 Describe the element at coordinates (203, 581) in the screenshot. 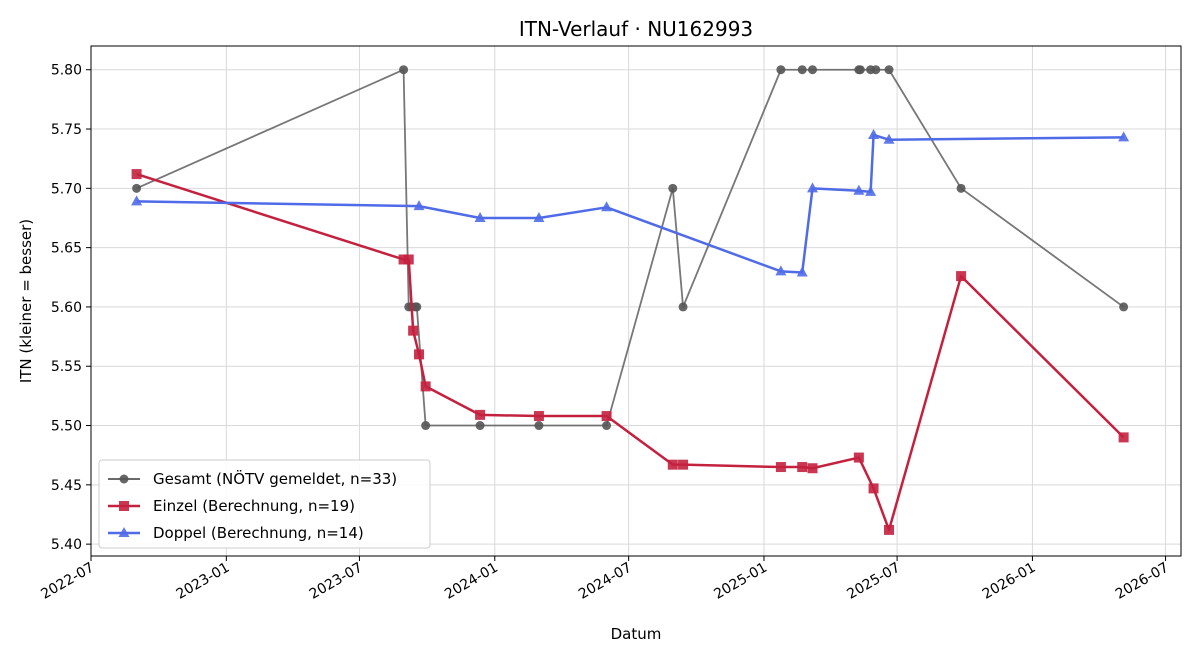

I see `x-tick-label: 2023-01` at that location.